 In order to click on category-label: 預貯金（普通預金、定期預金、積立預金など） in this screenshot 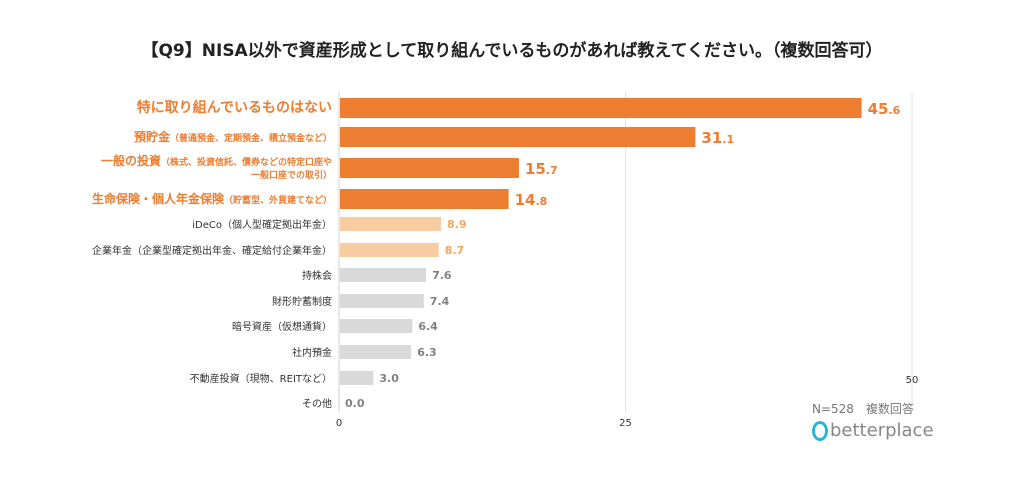, I will do `click(233, 136)`.